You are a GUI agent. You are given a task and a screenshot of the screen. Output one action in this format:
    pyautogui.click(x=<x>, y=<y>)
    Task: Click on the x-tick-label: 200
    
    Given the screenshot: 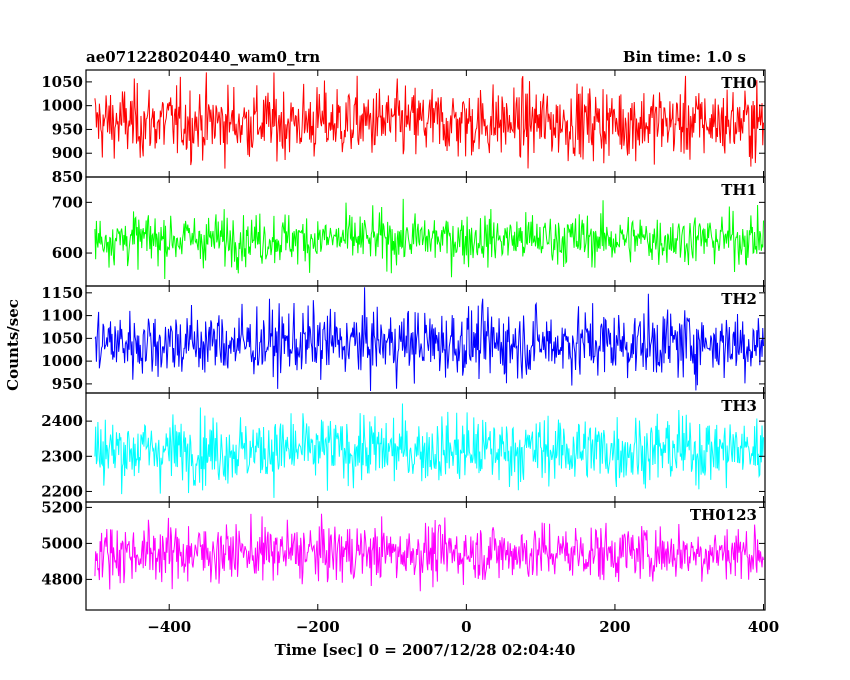 What is the action you would take?
    pyautogui.click(x=614, y=627)
    